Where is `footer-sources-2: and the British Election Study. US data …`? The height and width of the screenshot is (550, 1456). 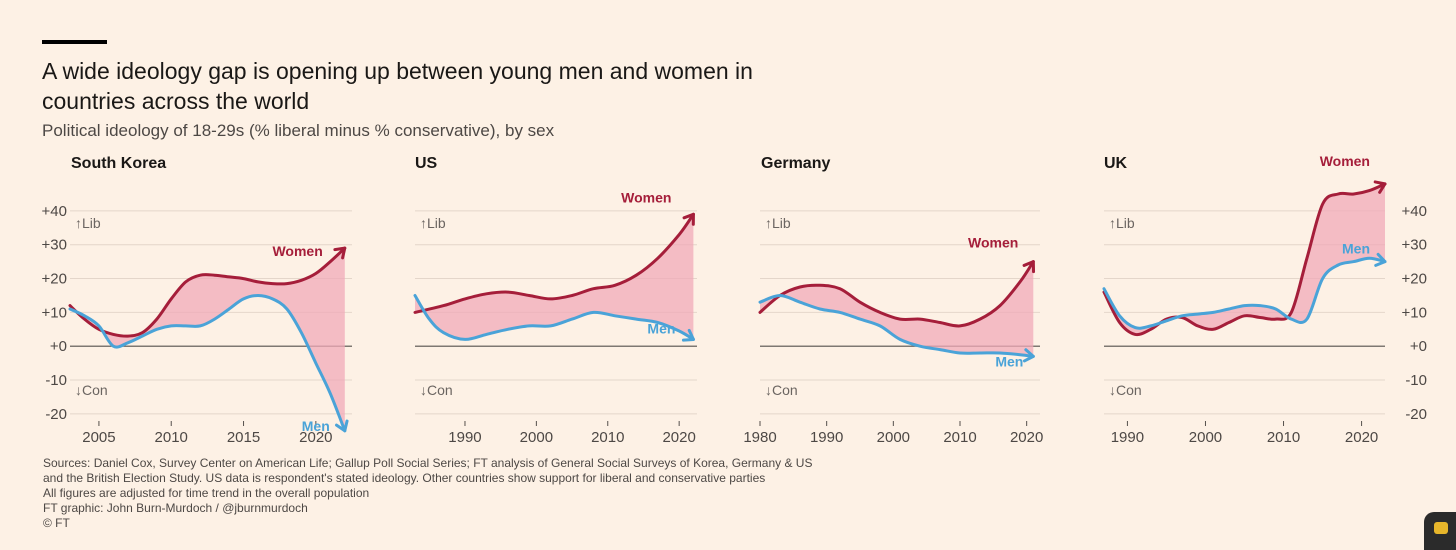 footer-sources-2: and the British Election Study. US data … is located at coordinates (404, 478).